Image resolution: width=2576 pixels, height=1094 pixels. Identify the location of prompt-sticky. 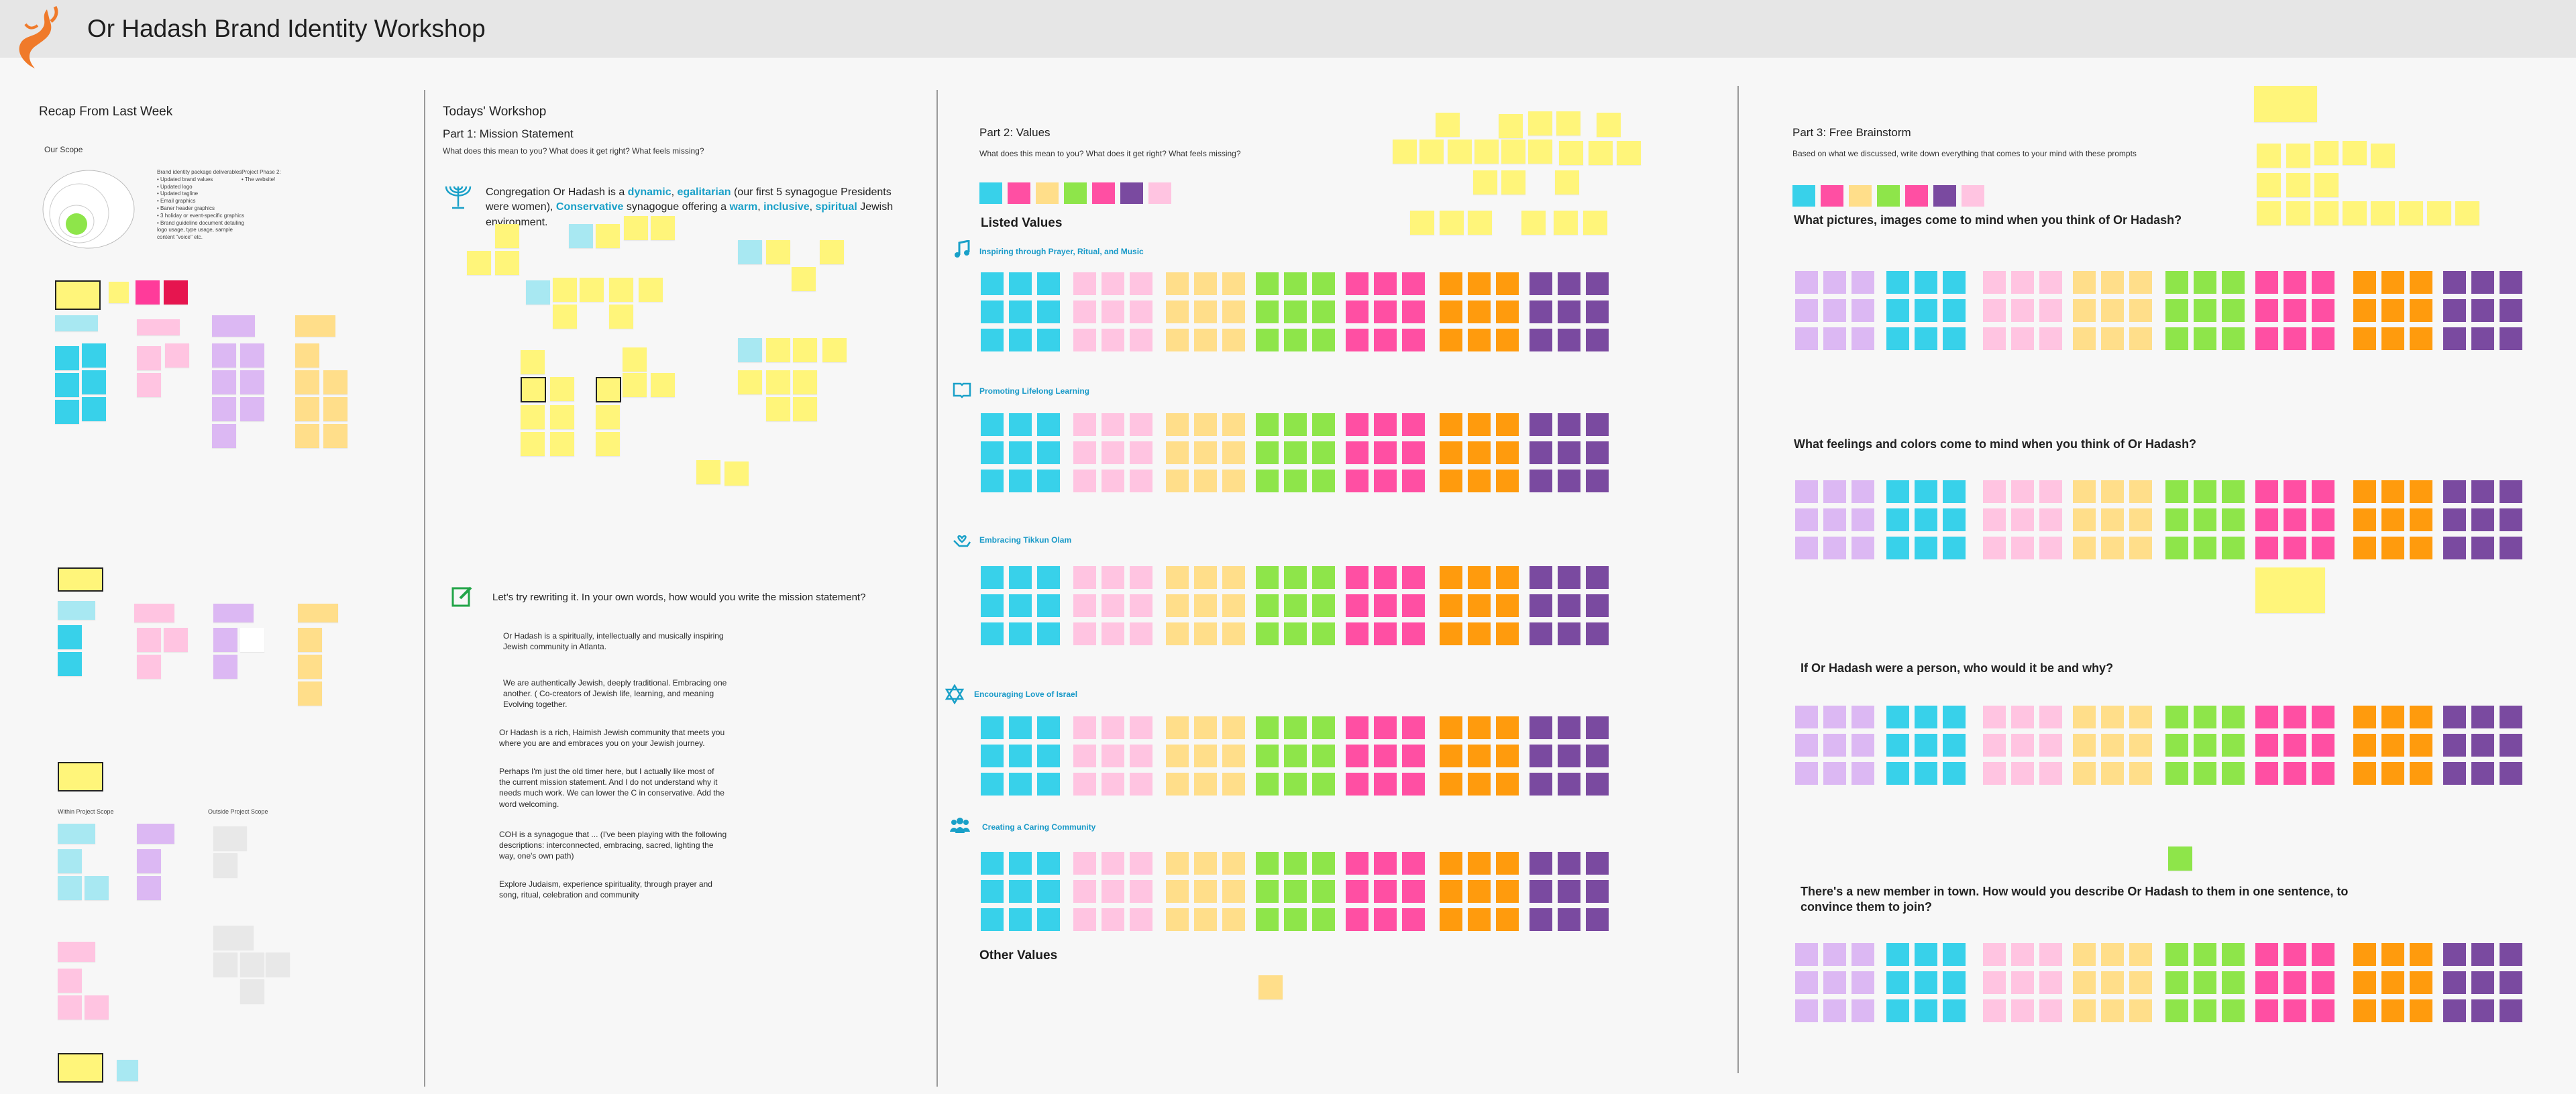
(78, 295).